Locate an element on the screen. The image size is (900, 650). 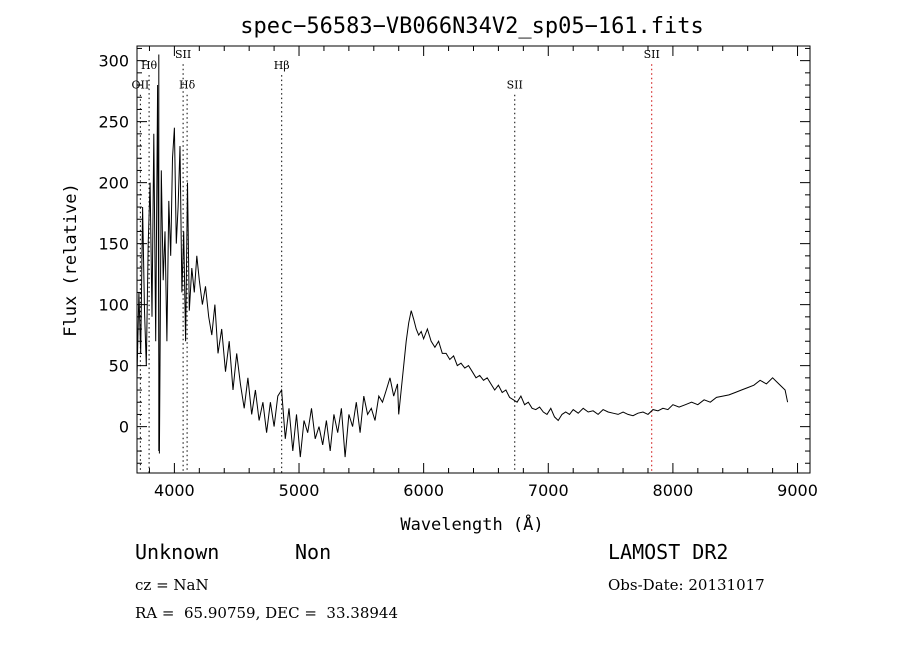
x-tick-label-1: 5000 is located at coordinates (299, 490).